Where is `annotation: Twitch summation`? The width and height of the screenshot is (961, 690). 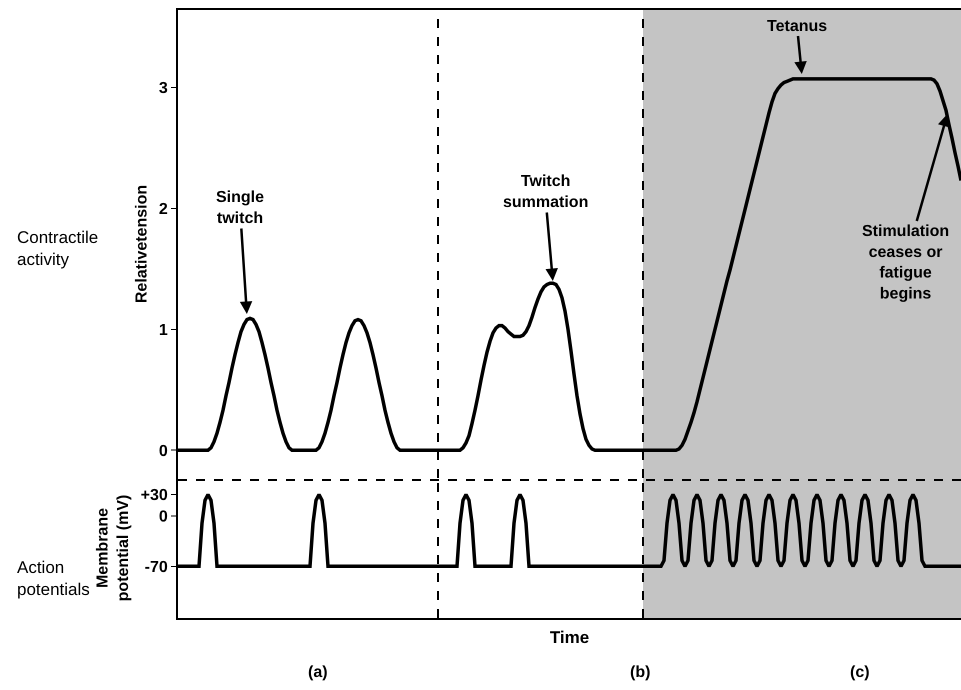
annotation: Twitch summation is located at coordinates (545, 192).